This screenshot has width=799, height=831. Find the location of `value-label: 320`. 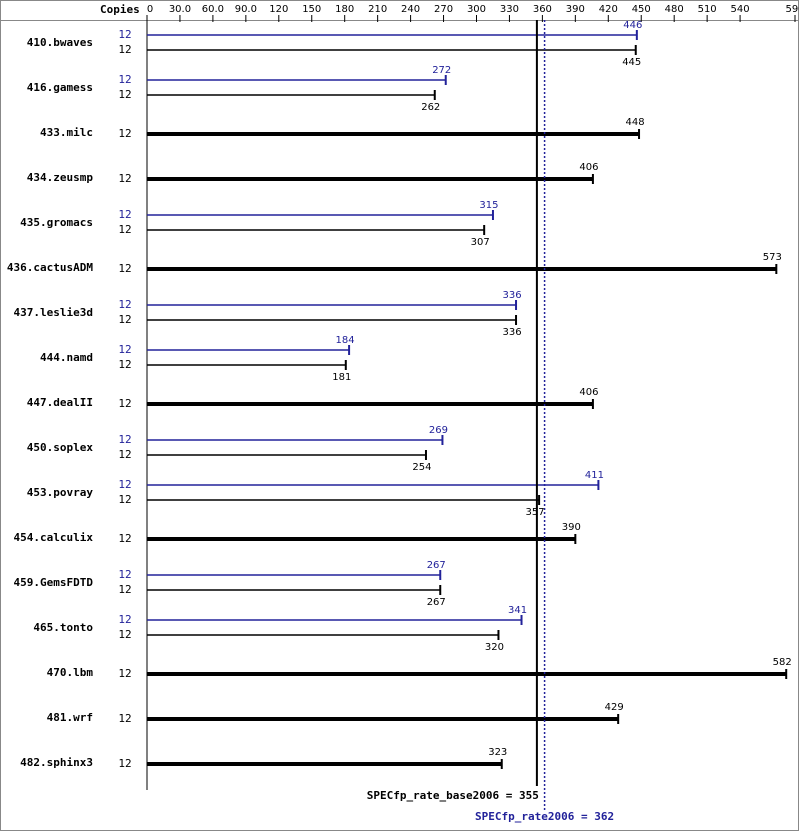

value-label: 320 is located at coordinates (494, 647).